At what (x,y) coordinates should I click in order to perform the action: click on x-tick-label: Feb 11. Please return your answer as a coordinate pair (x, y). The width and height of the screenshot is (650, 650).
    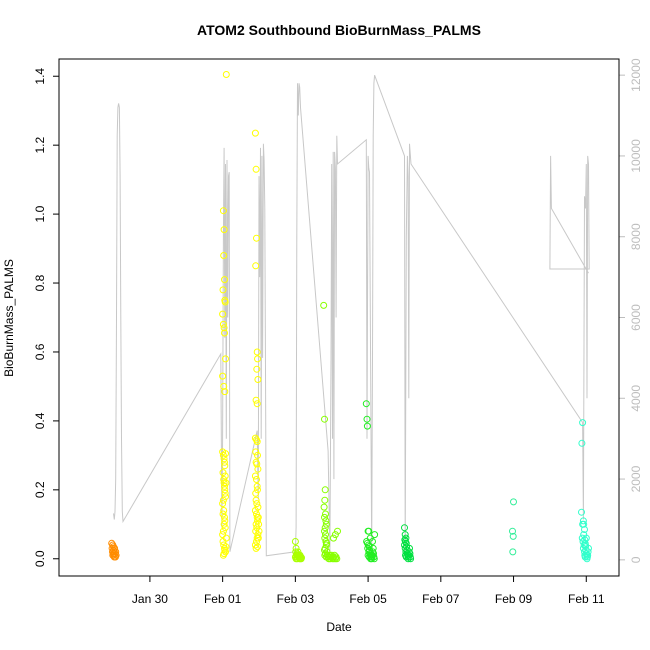
    Looking at the image, I should click on (586, 599).